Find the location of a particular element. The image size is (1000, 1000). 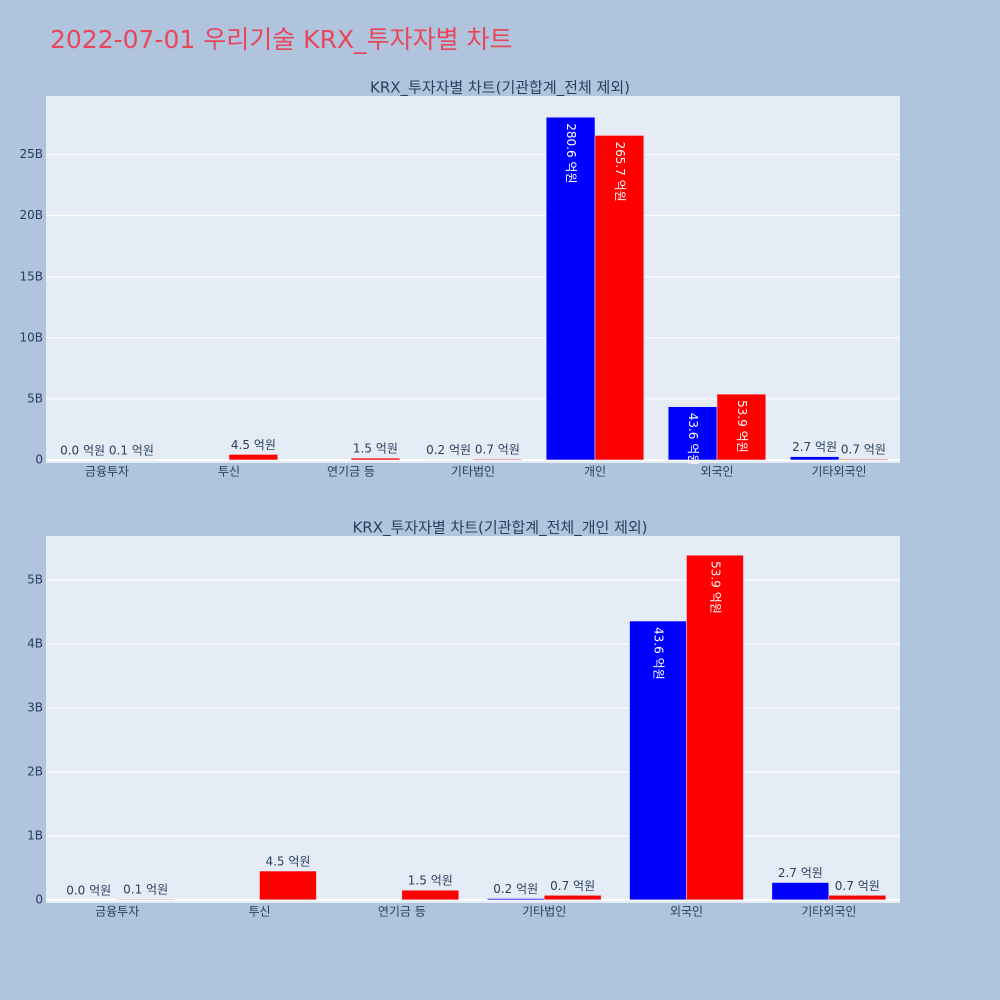

chart-title: KRX_투자자별 차트(기관합계_전체 제외) is located at coordinates (500, 88).